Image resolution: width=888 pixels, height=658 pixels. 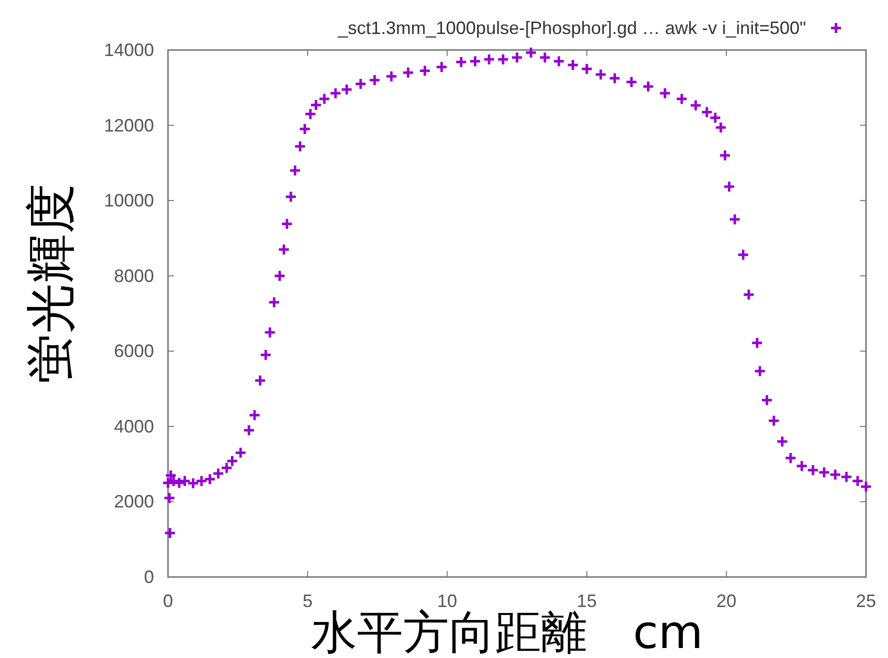 I want to click on y-axis-title: 蛍光輝度, so click(x=51, y=284).